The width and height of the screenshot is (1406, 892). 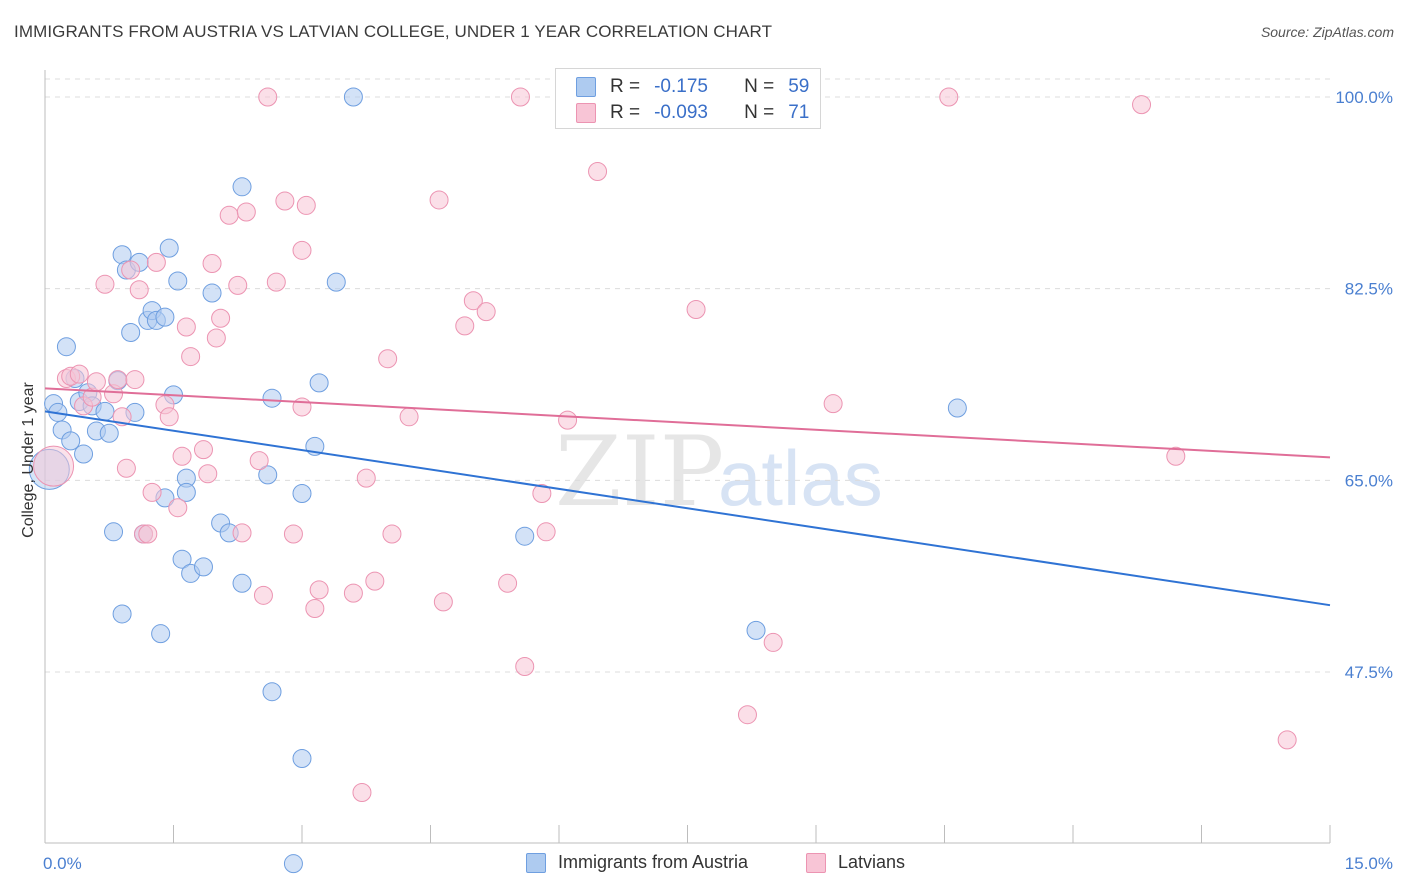 I want to click on latvian-trend-line, so click(x=687, y=423).